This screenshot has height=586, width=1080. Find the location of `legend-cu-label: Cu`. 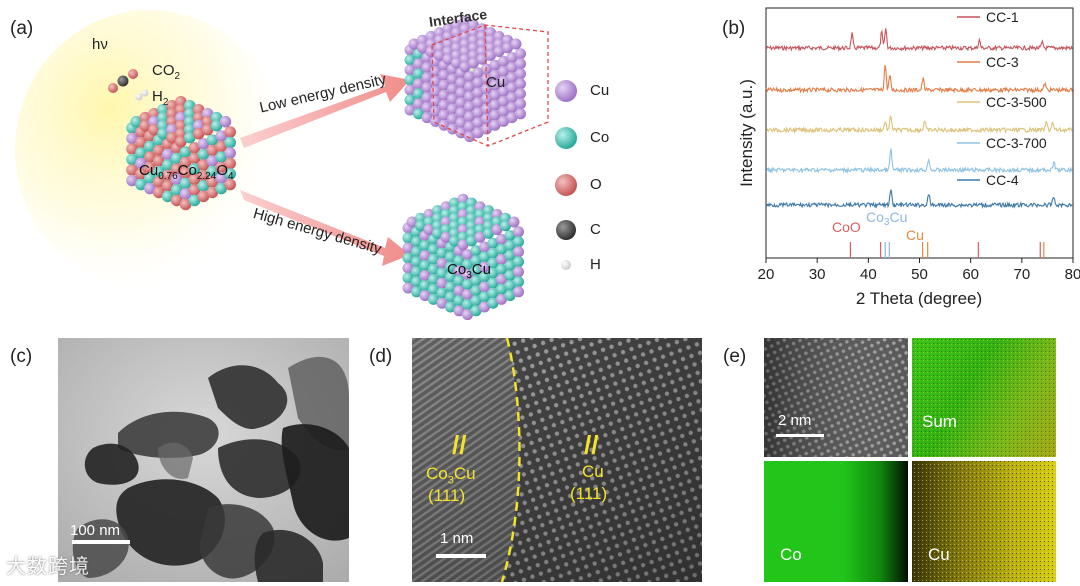

legend-cu-label: Cu is located at coordinates (600, 90).